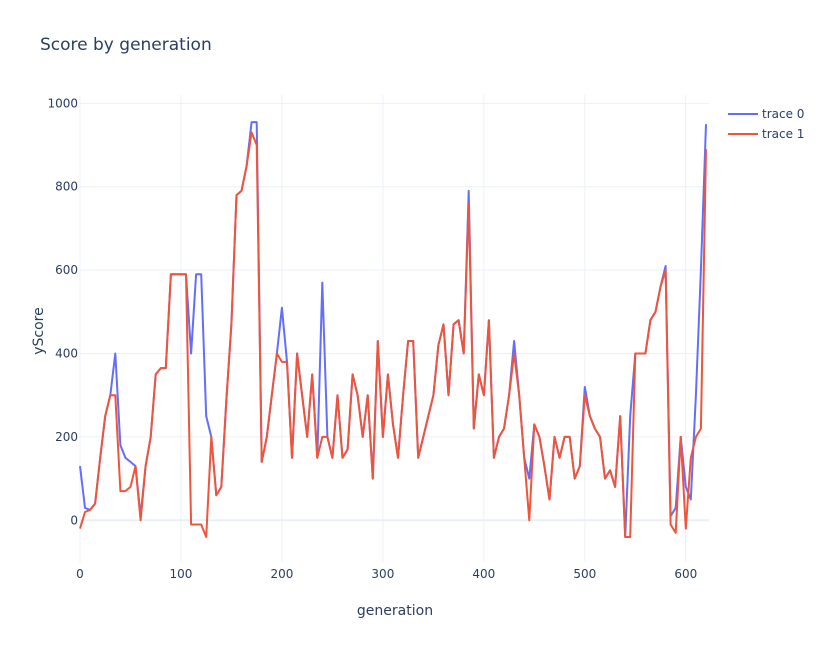 This screenshot has width=819, height=647. What do you see at coordinates (66, 354) in the screenshot?
I see `y-tick-label: 400` at bounding box center [66, 354].